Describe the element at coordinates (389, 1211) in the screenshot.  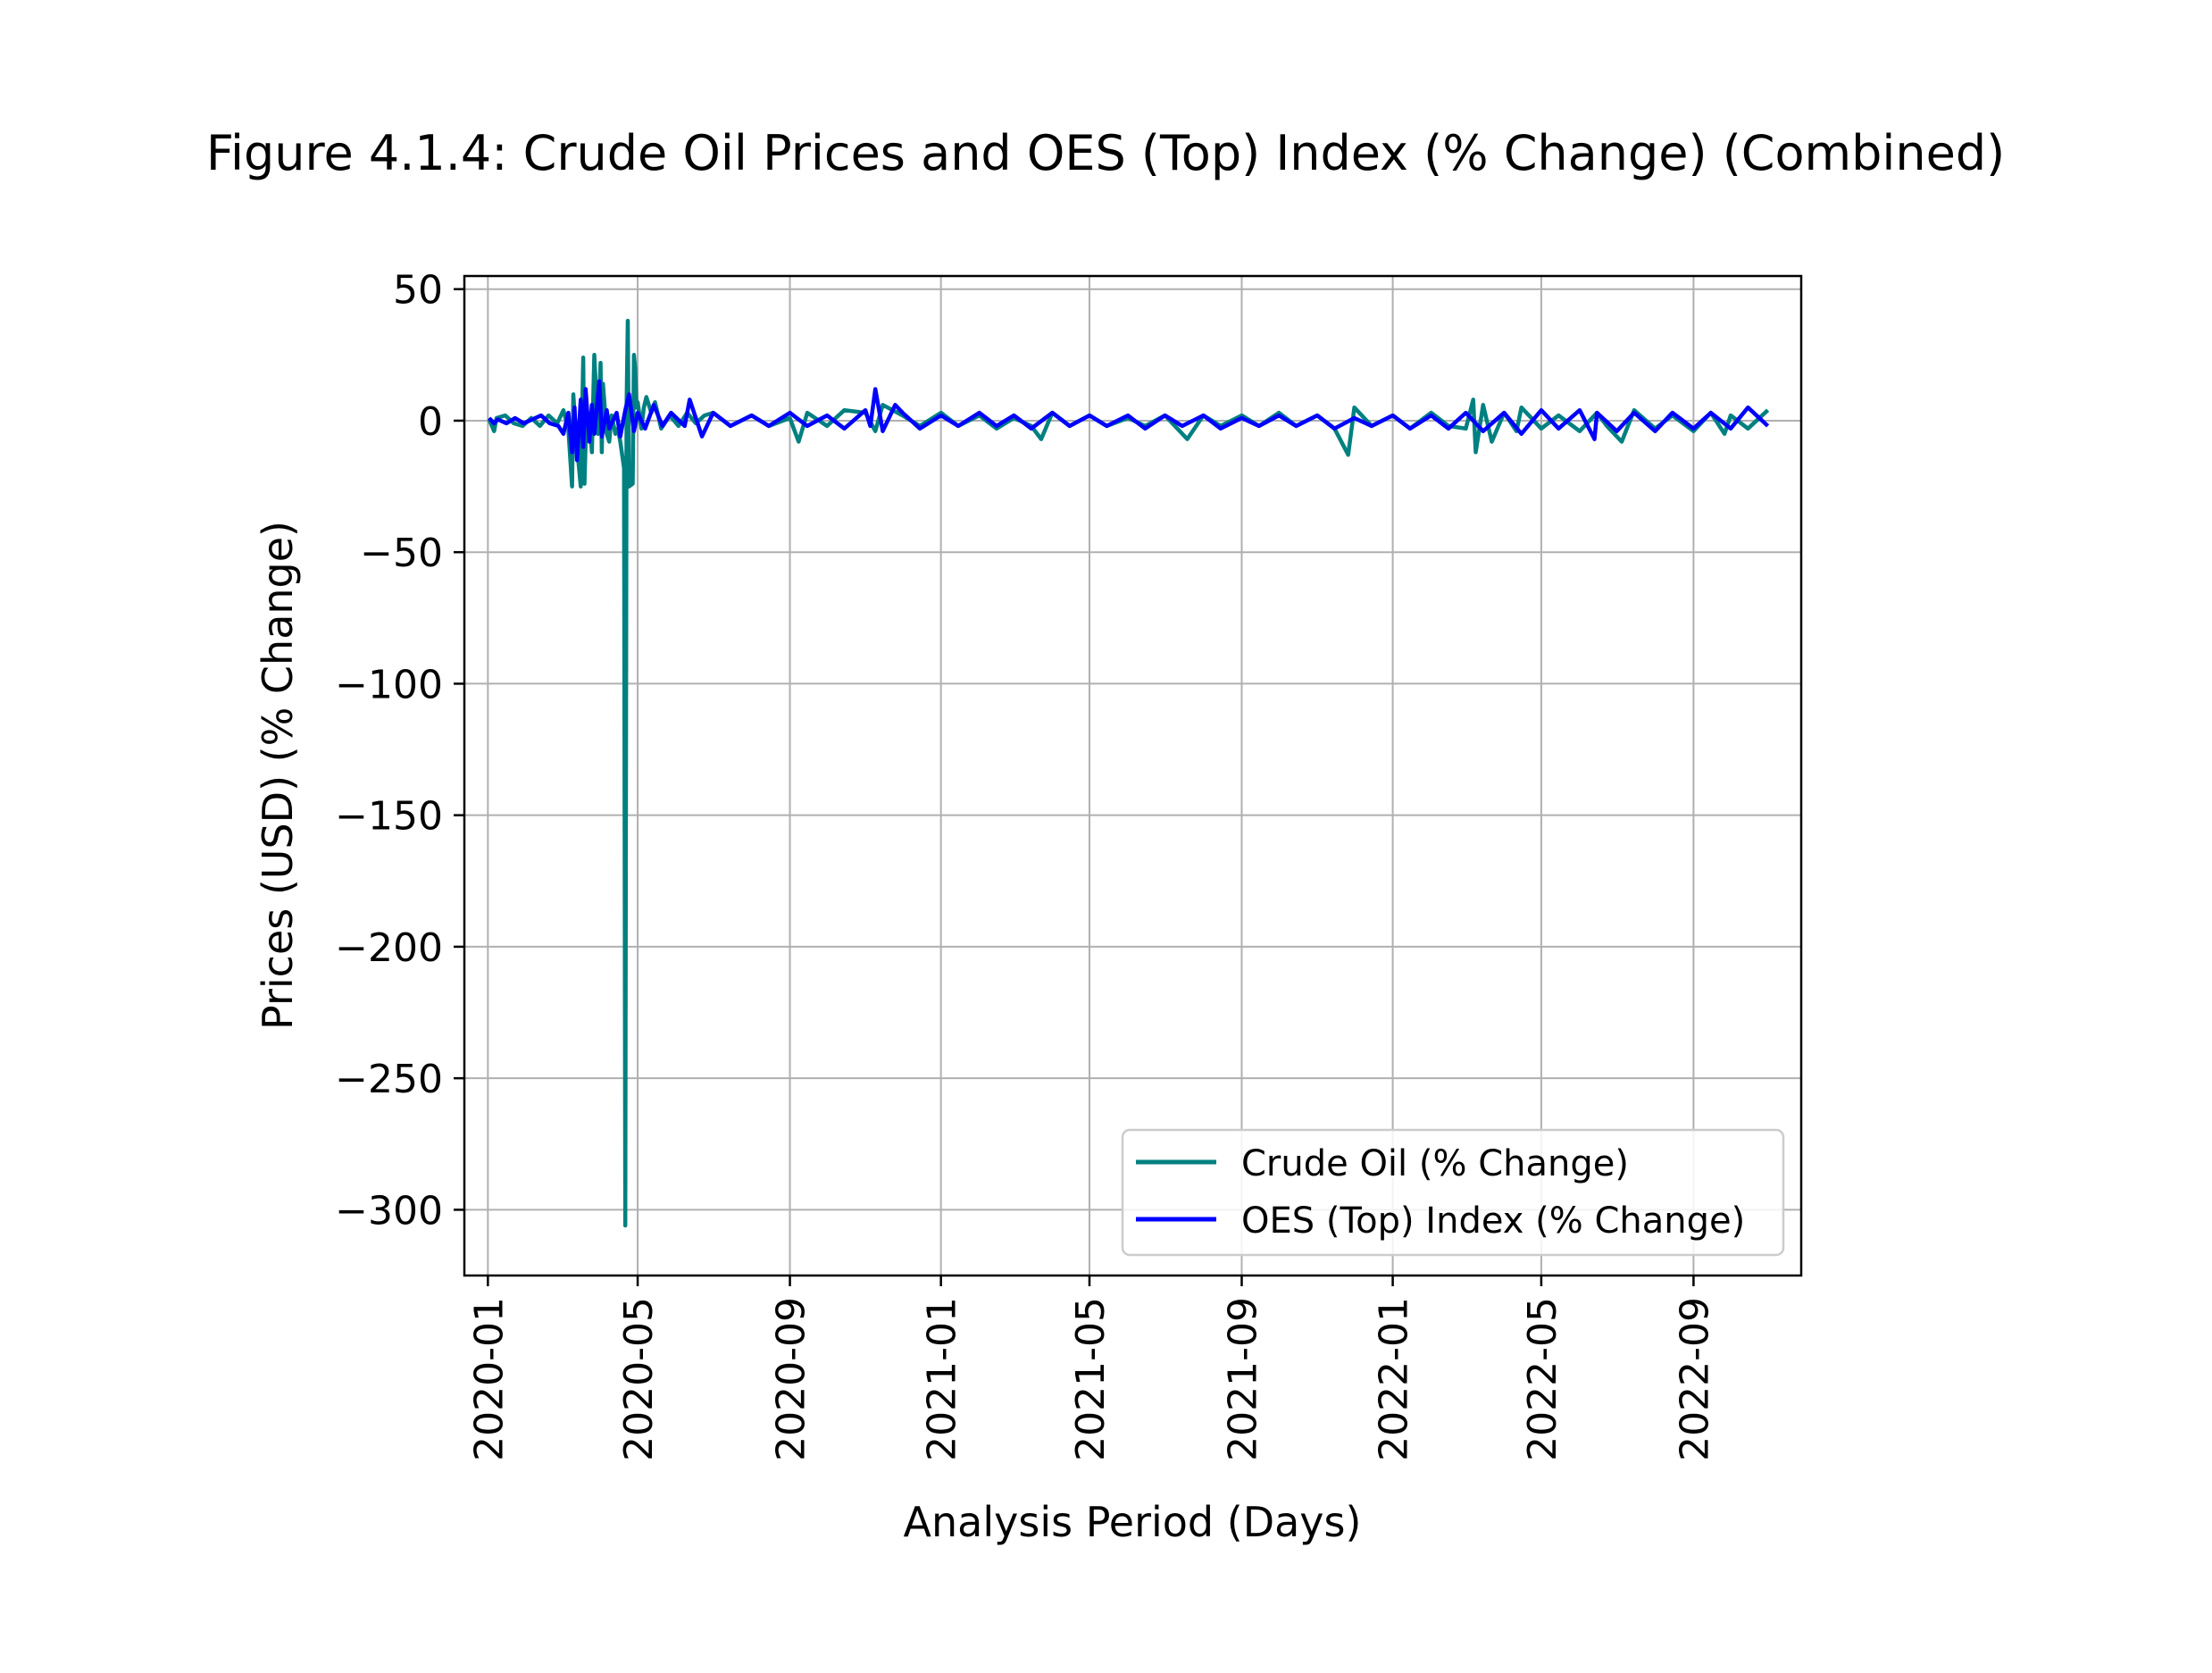
I see `y-tick-label: −300` at that location.